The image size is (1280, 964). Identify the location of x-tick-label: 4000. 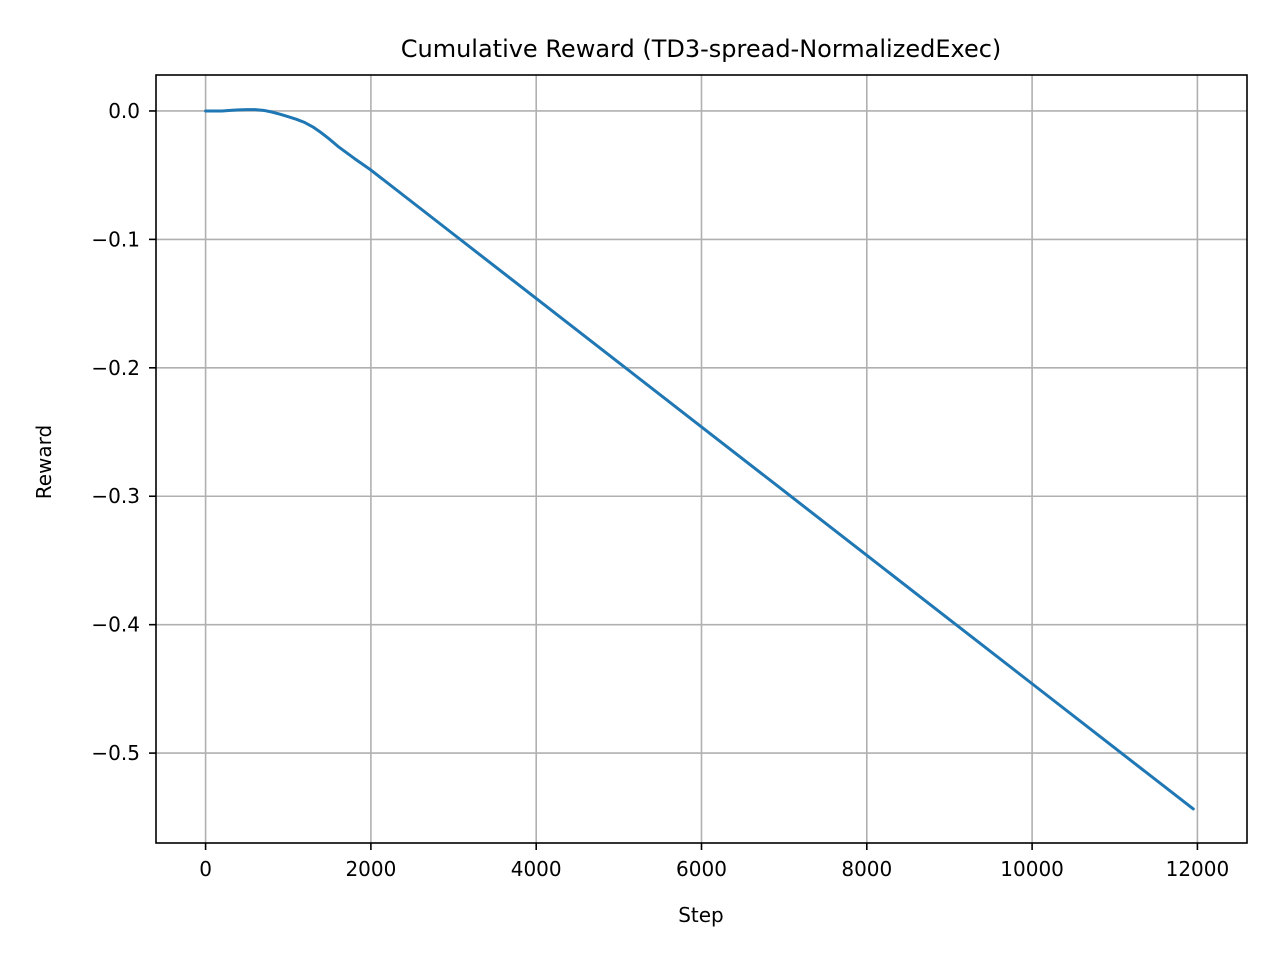
(536, 869).